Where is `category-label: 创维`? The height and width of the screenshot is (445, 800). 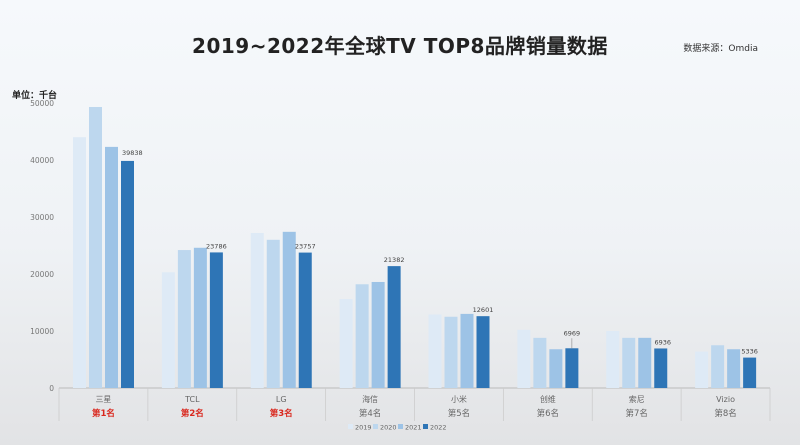
category-label: 创维 is located at coordinates (548, 399).